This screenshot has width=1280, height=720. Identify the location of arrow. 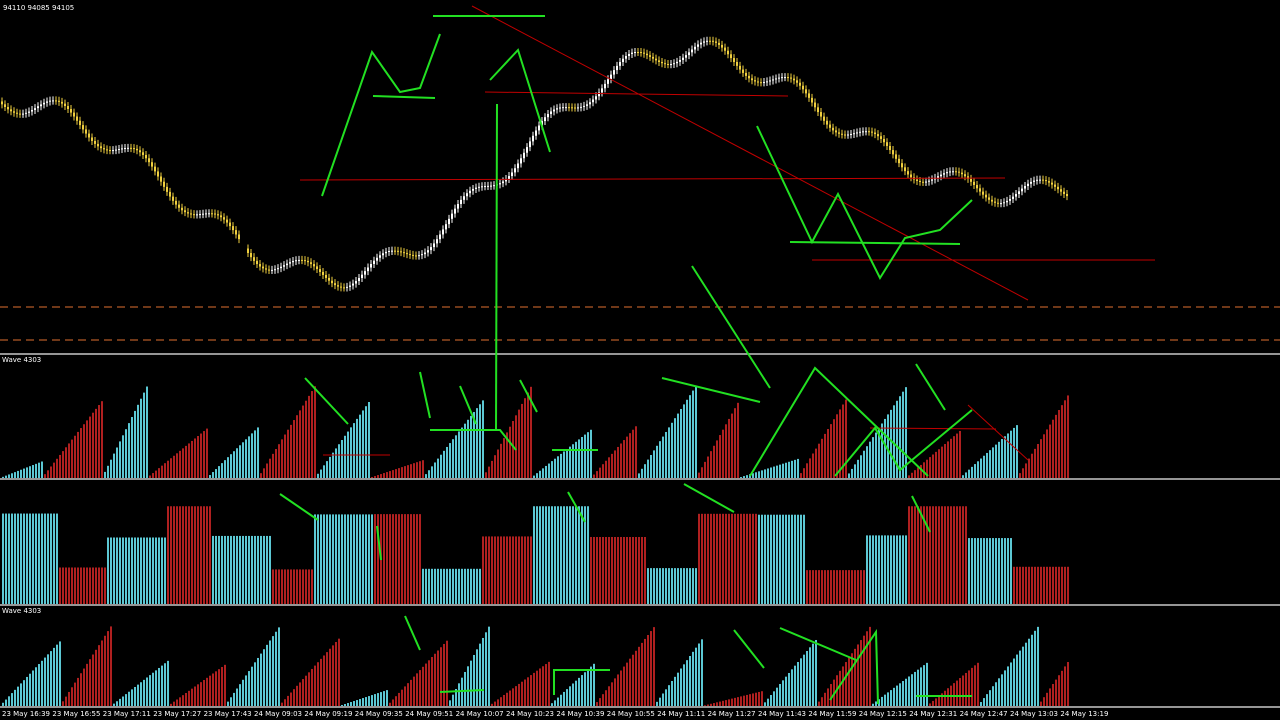
(576, 507).